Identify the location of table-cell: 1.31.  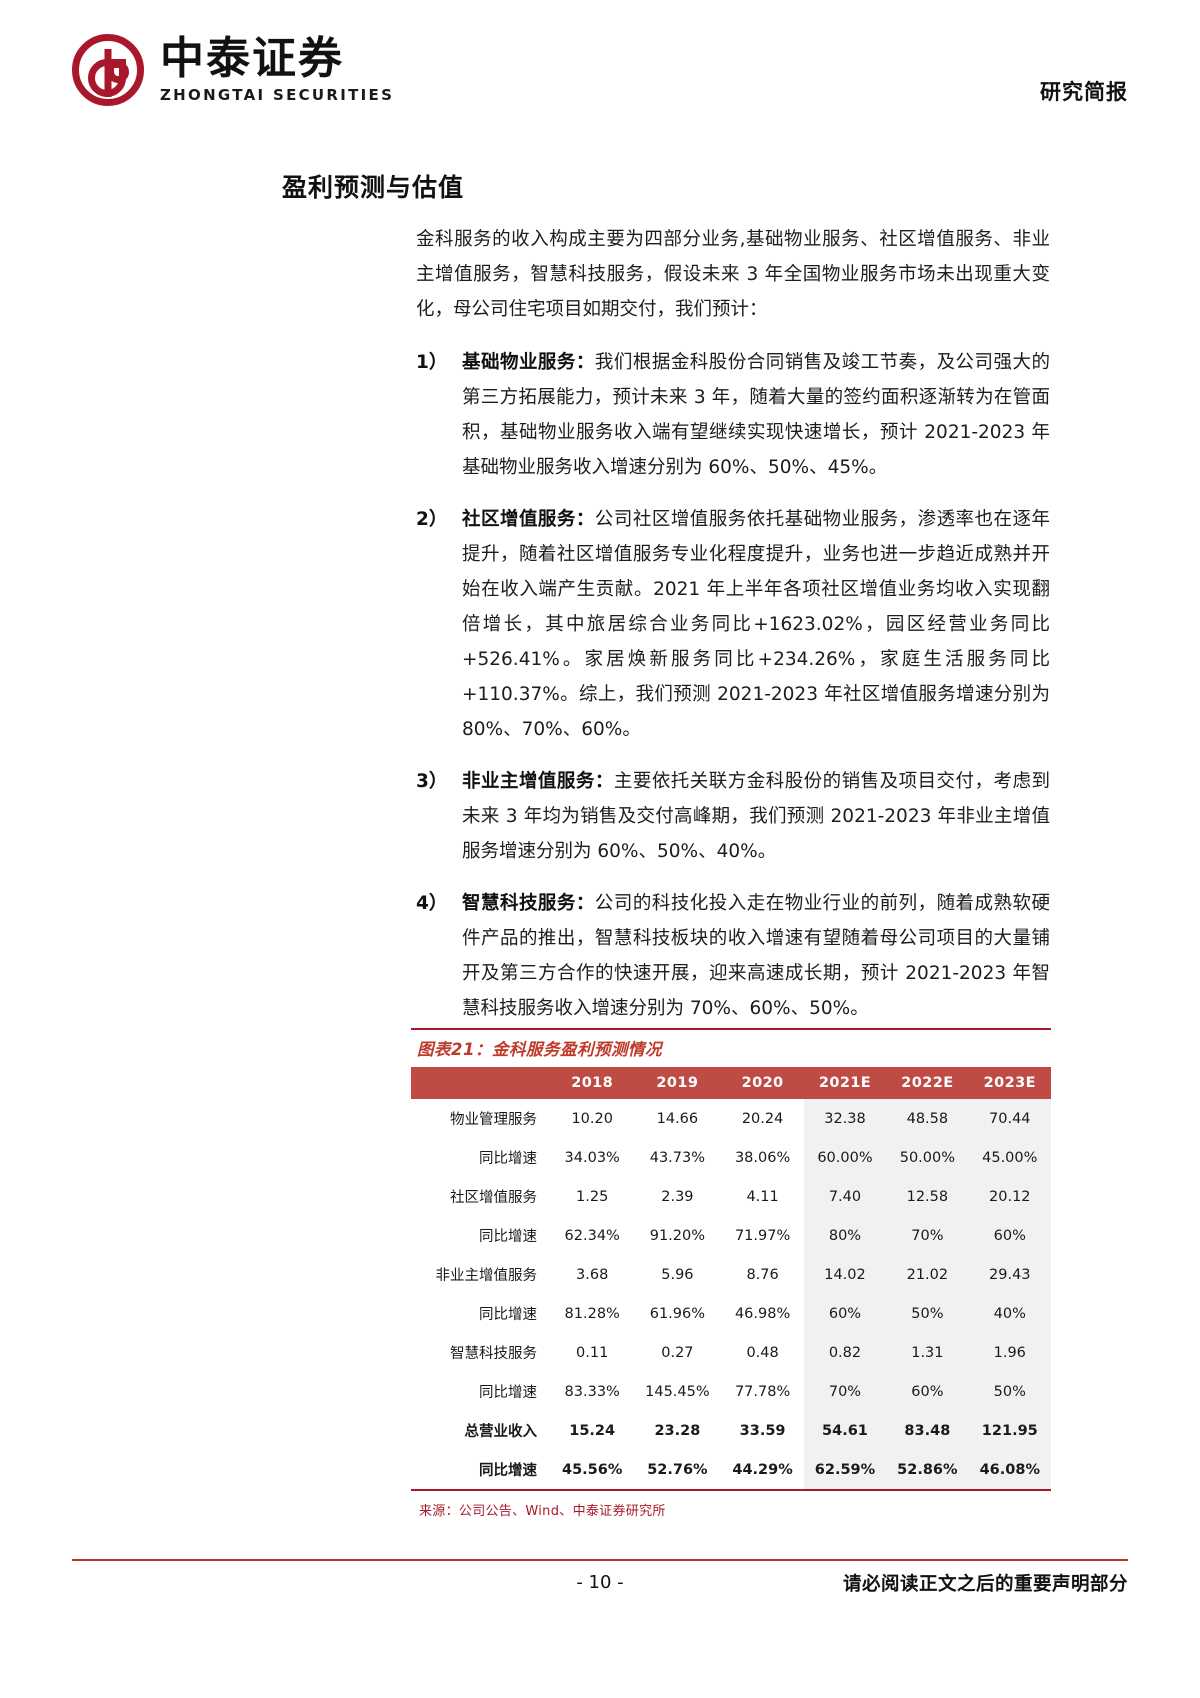
(927, 1352).